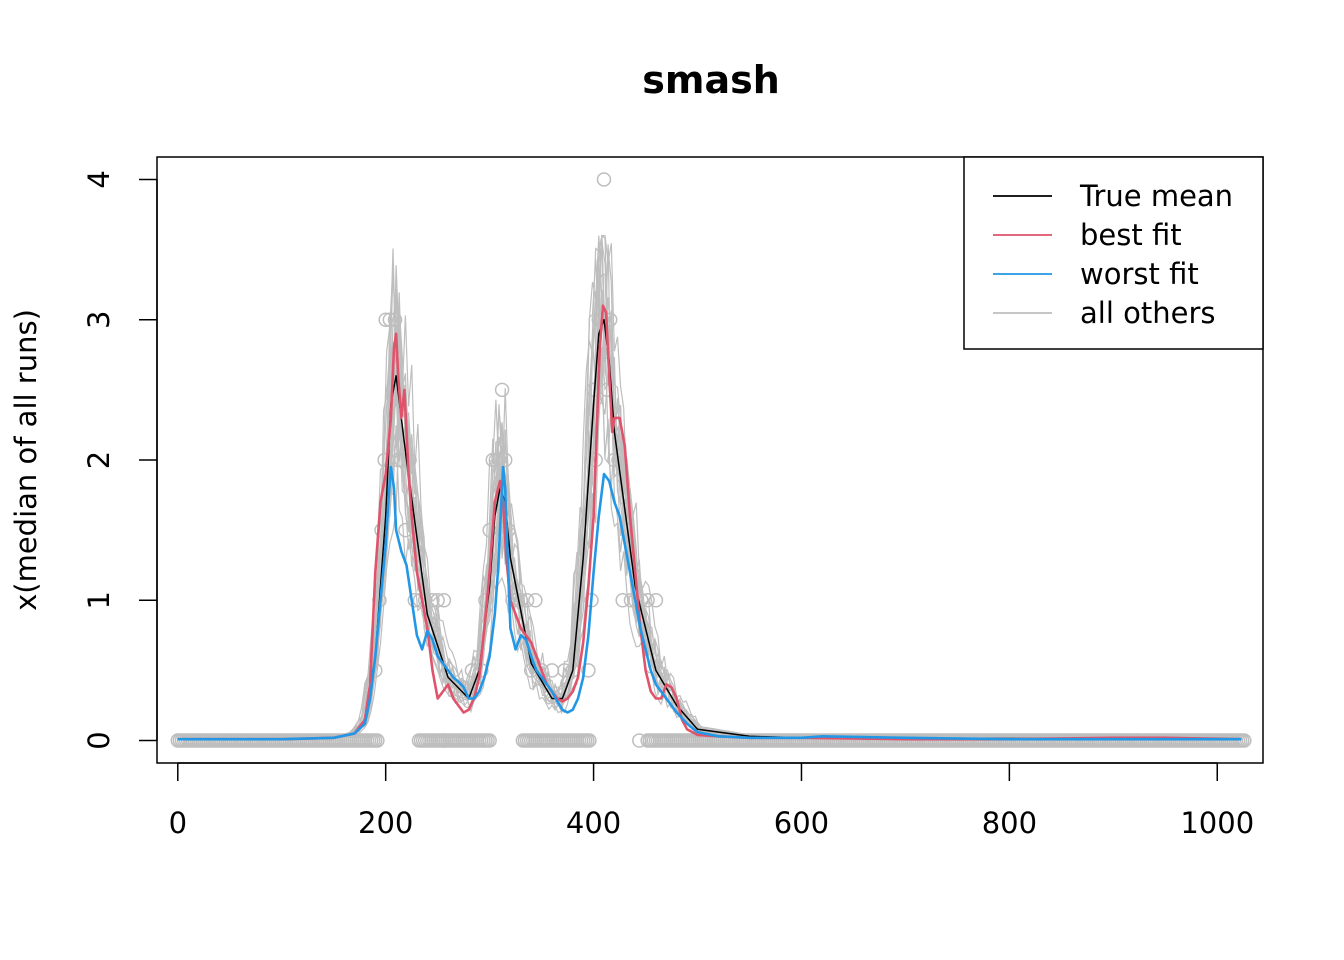 This screenshot has width=1344, height=960. I want to click on y-axis: 0 1 2 3 4, so click(120, 460).